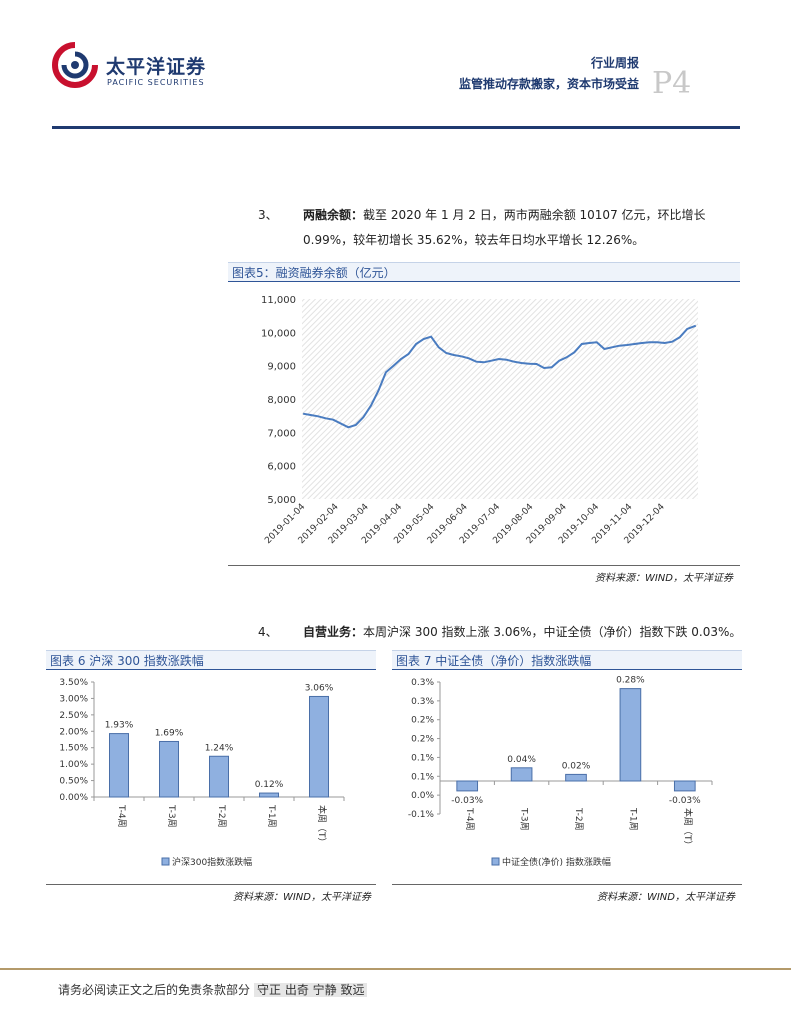 The image size is (791, 1024). Describe the element at coordinates (576, 766) in the screenshot. I see `bar-value-label: 0.02%` at that location.